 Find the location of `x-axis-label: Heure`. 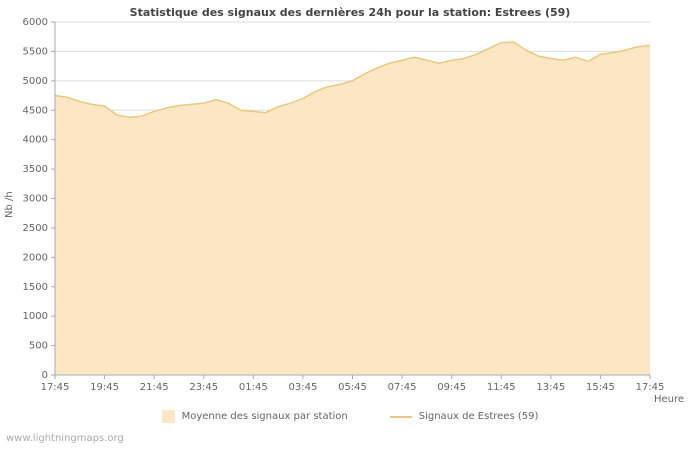

x-axis-label: Heure is located at coordinates (668, 399).